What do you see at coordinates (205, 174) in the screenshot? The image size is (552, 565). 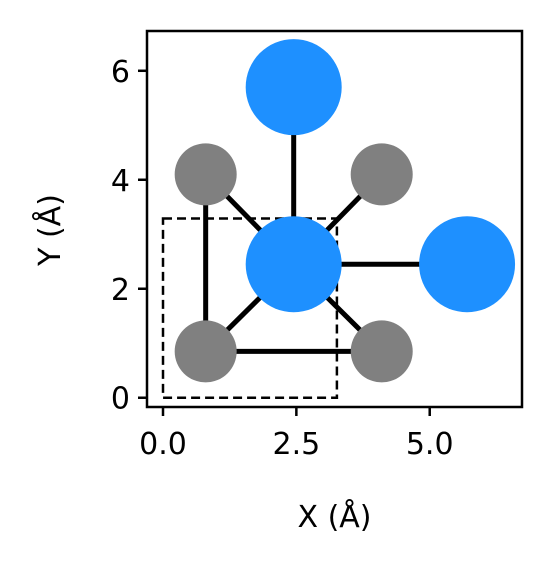 I see `atom-tl` at bounding box center [205, 174].